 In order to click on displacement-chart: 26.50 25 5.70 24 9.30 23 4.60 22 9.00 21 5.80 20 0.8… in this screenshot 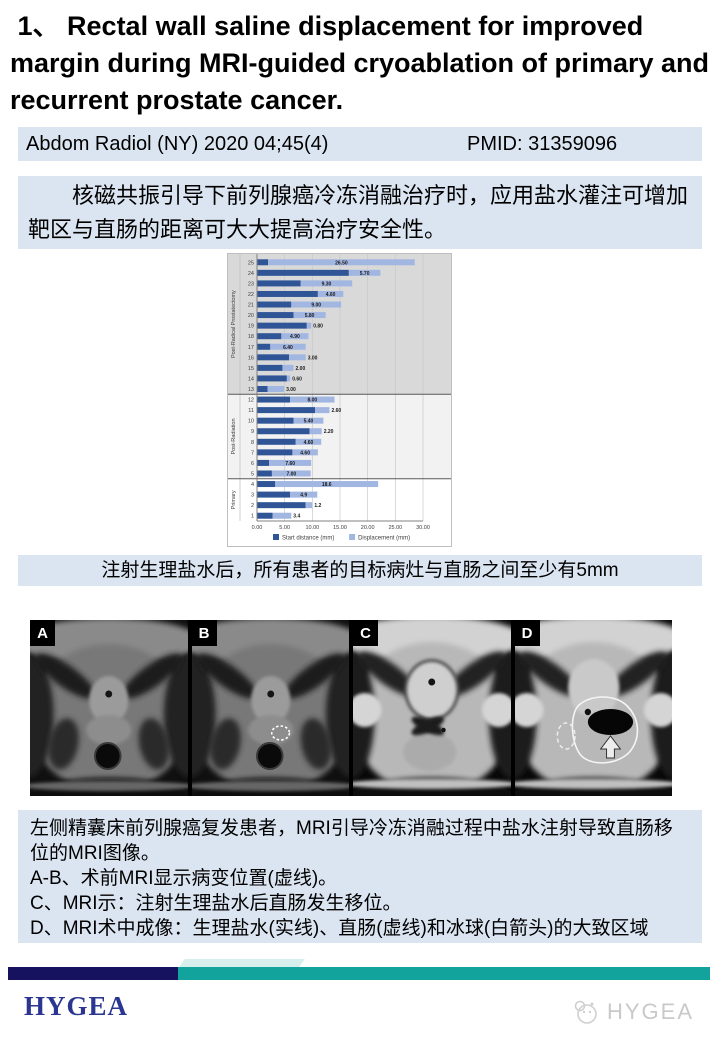, I will do `click(339, 400)`.